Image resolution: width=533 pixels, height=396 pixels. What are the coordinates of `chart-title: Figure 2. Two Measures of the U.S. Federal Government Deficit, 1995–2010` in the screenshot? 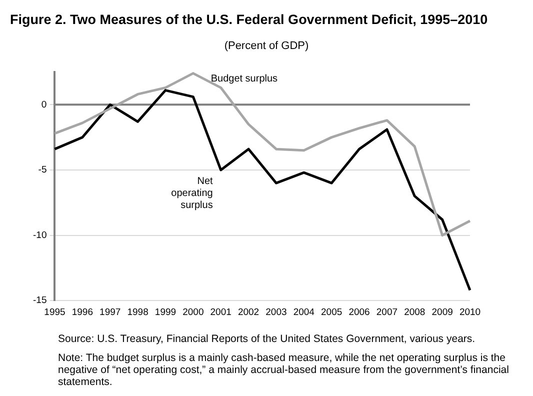 It's located at (249, 19).